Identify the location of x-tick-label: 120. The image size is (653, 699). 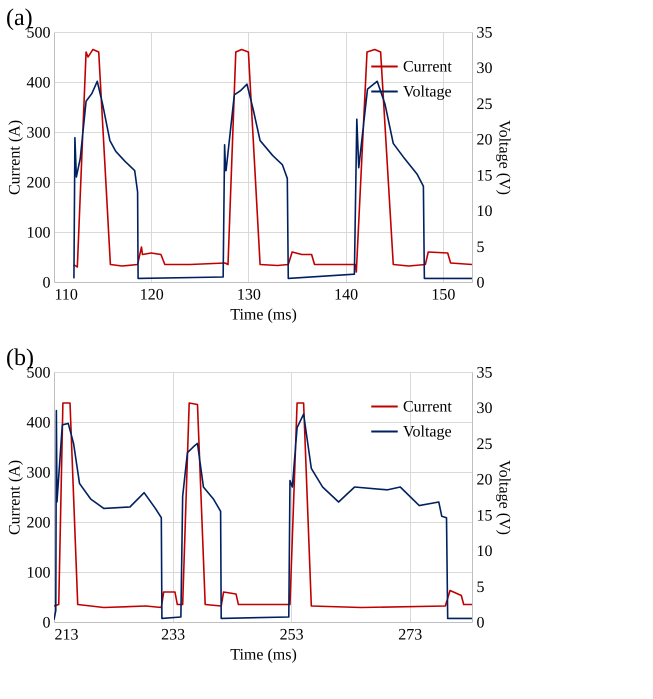
(152, 295).